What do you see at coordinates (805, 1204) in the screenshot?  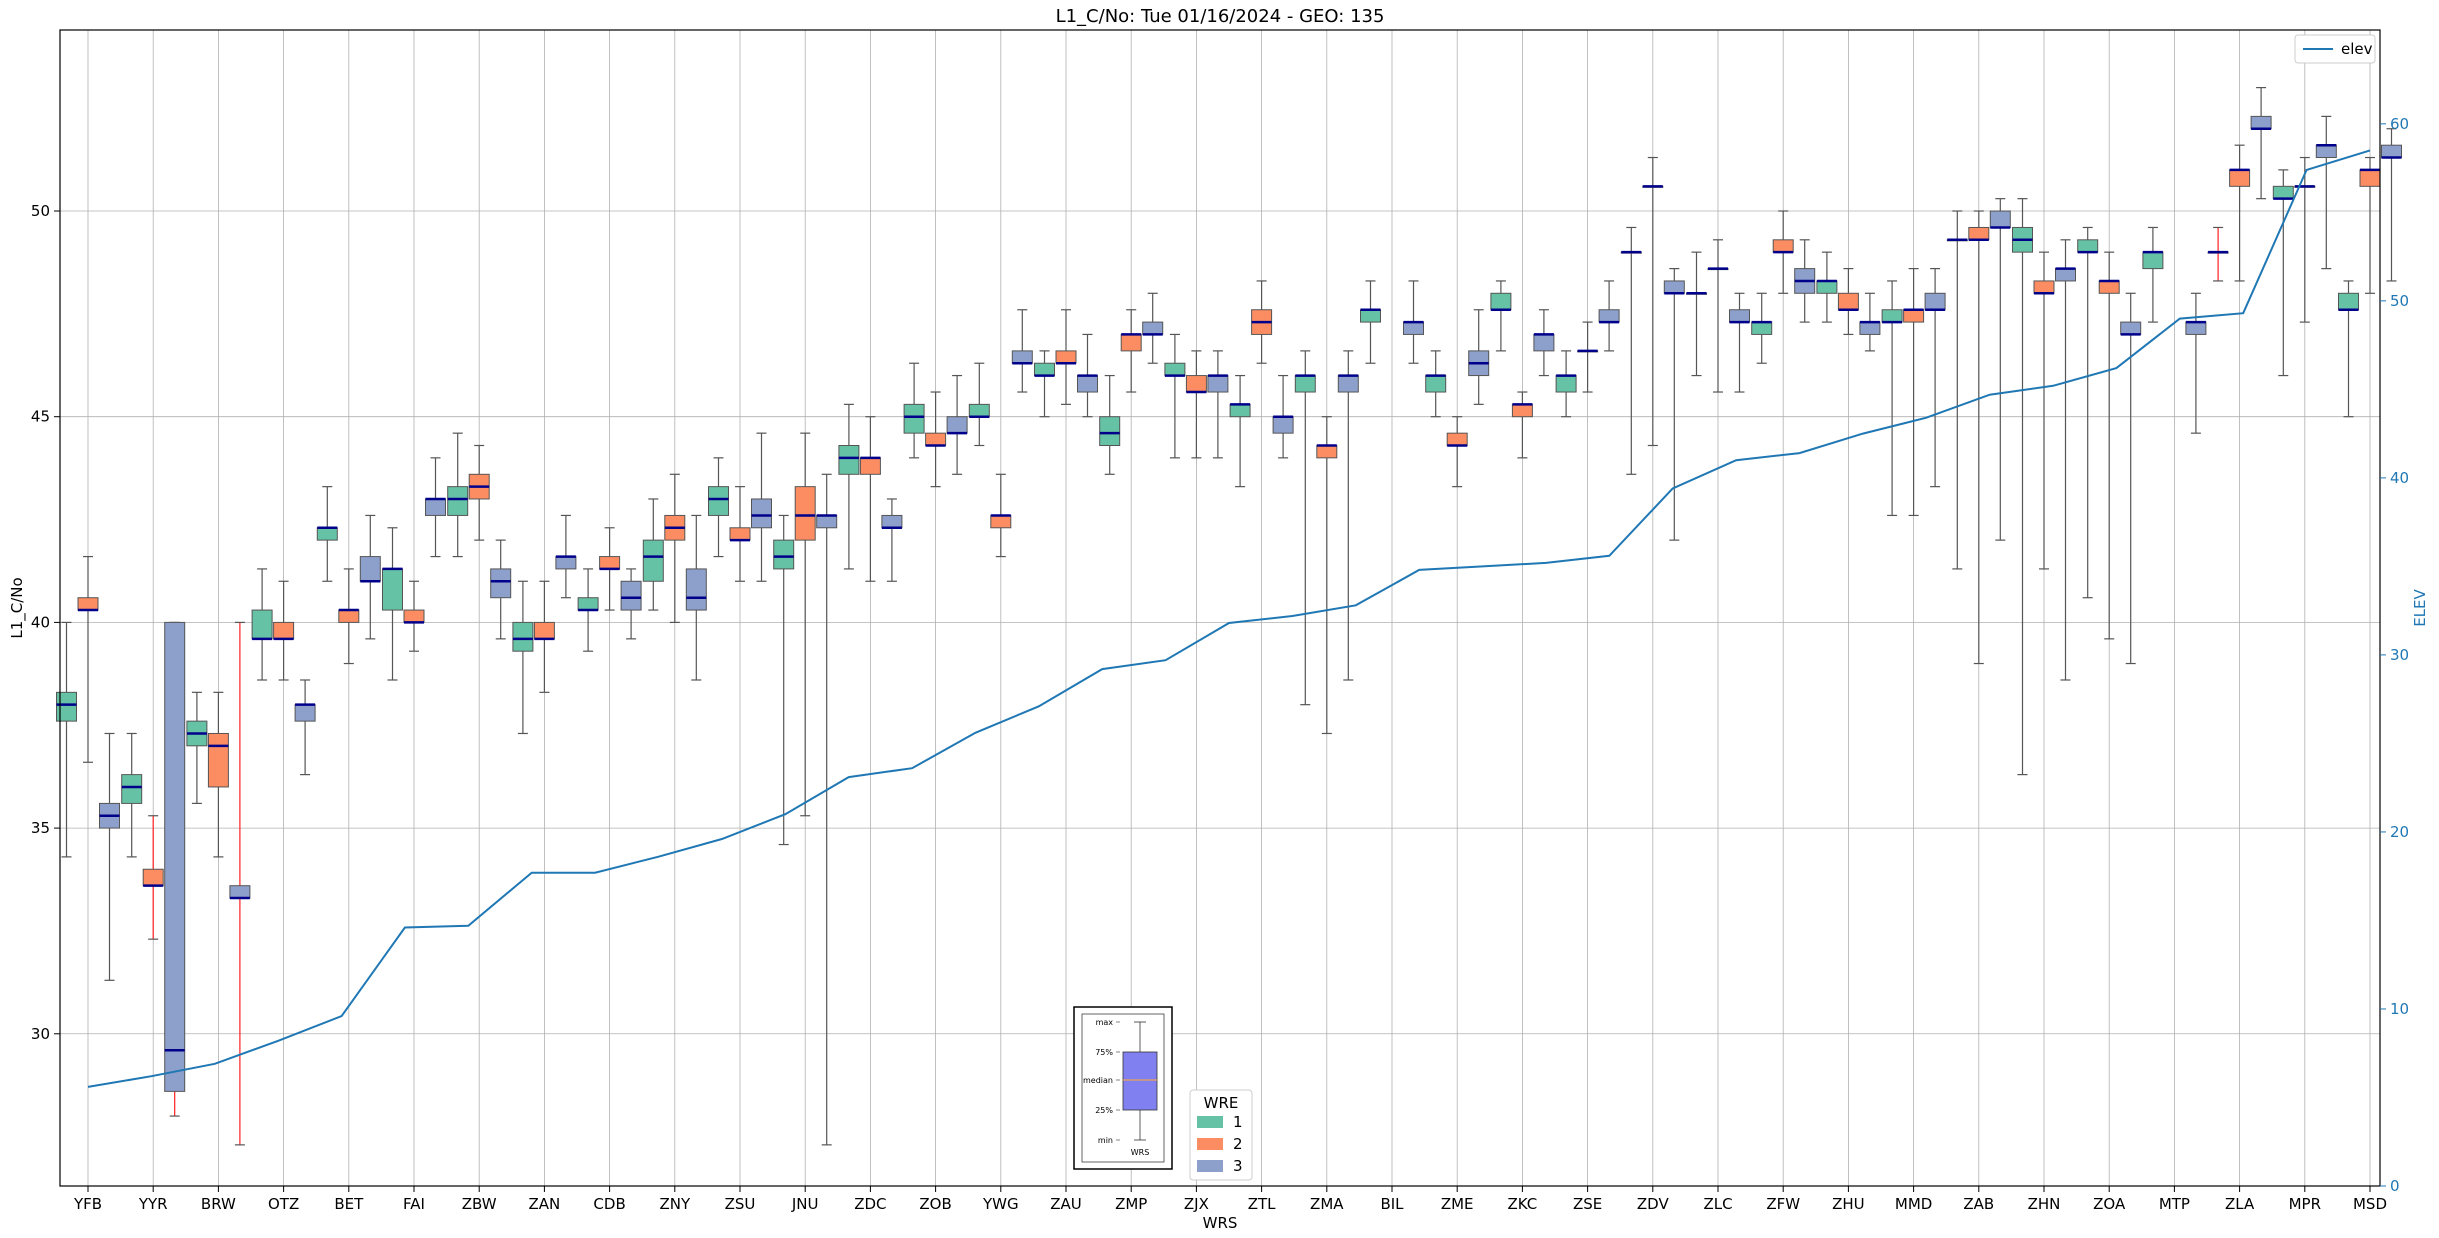 I see `x-tick-label: JNU` at bounding box center [805, 1204].